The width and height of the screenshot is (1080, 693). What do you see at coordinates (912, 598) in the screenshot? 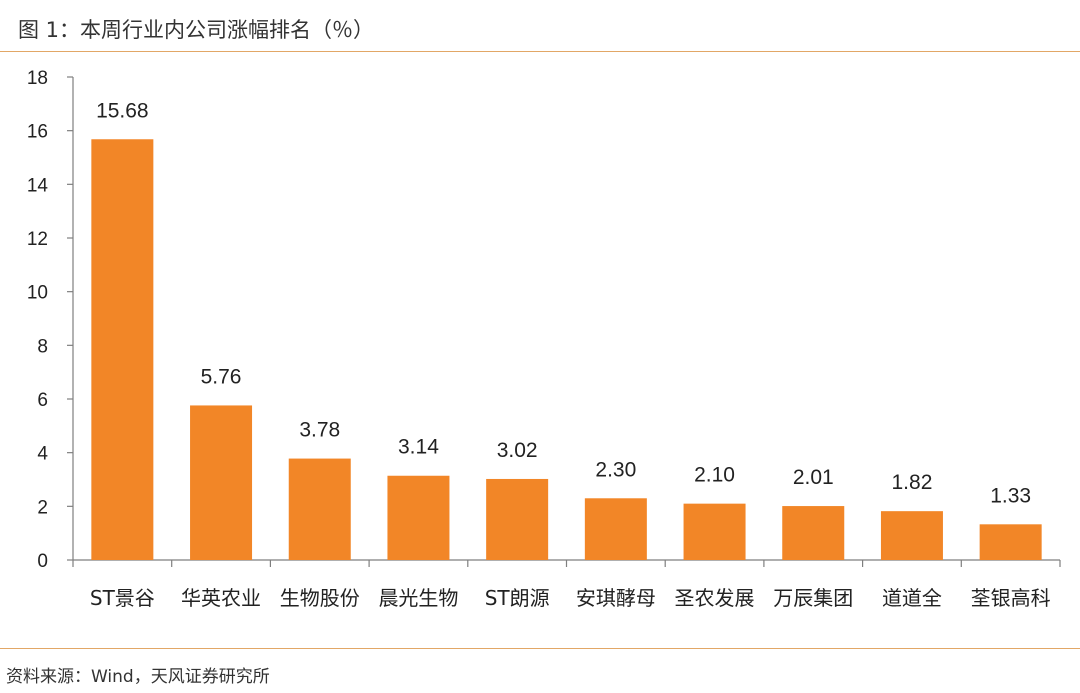
I see `x-tick-label: 道道全` at bounding box center [912, 598].